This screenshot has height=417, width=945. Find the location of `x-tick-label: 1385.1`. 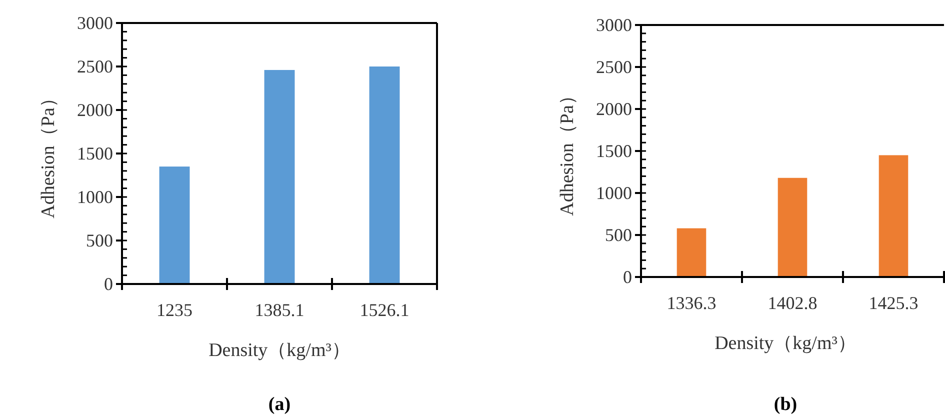

x-tick-label: 1385.1 is located at coordinates (279, 310).